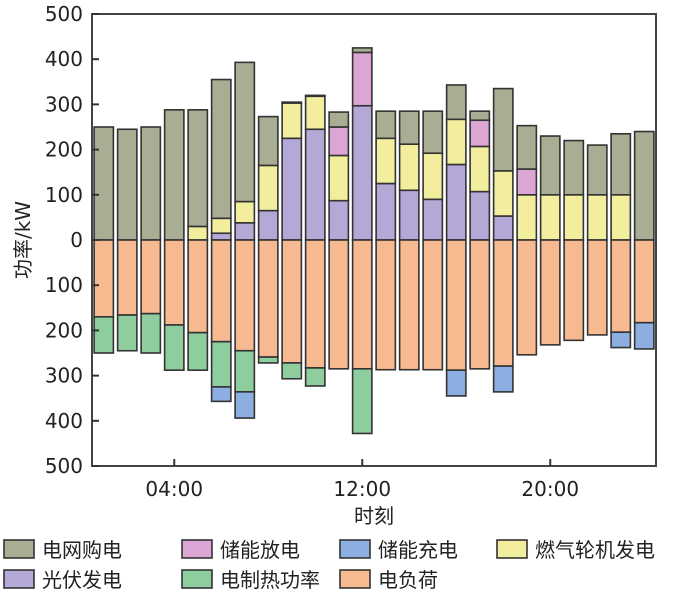  I want to click on y-tick-label: 0, so click(76, 240).